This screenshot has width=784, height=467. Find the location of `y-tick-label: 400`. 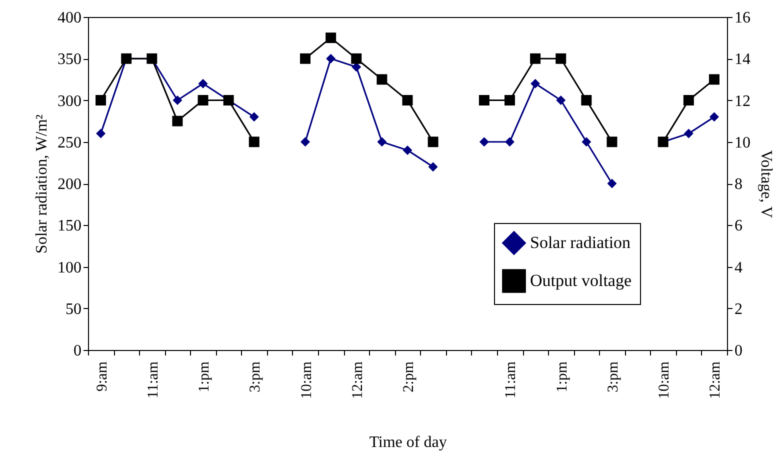

y-tick-label: 400 is located at coordinates (70, 18).